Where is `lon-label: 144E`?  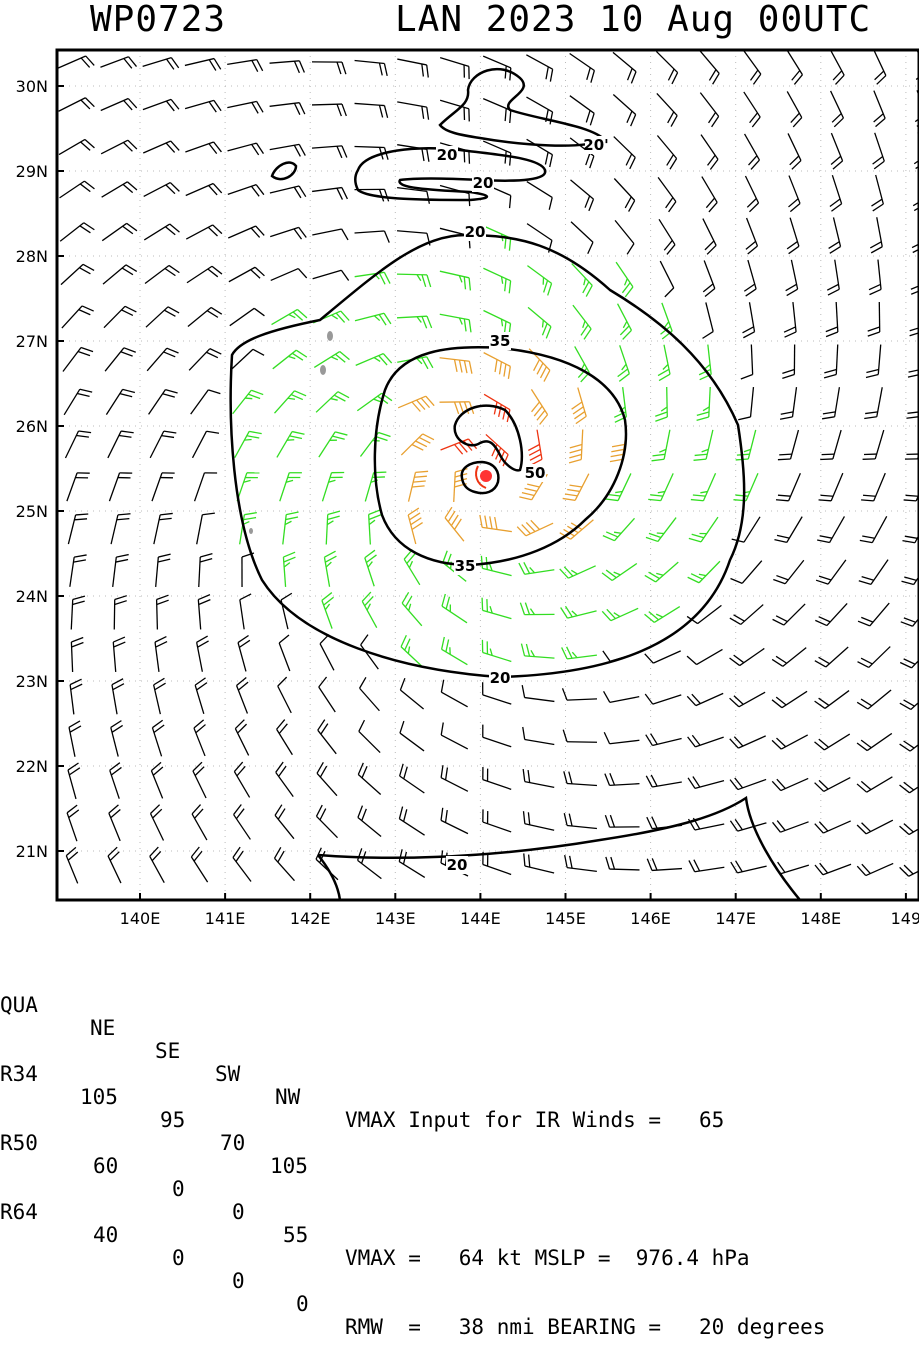 lon-label: 144E is located at coordinates (480, 918).